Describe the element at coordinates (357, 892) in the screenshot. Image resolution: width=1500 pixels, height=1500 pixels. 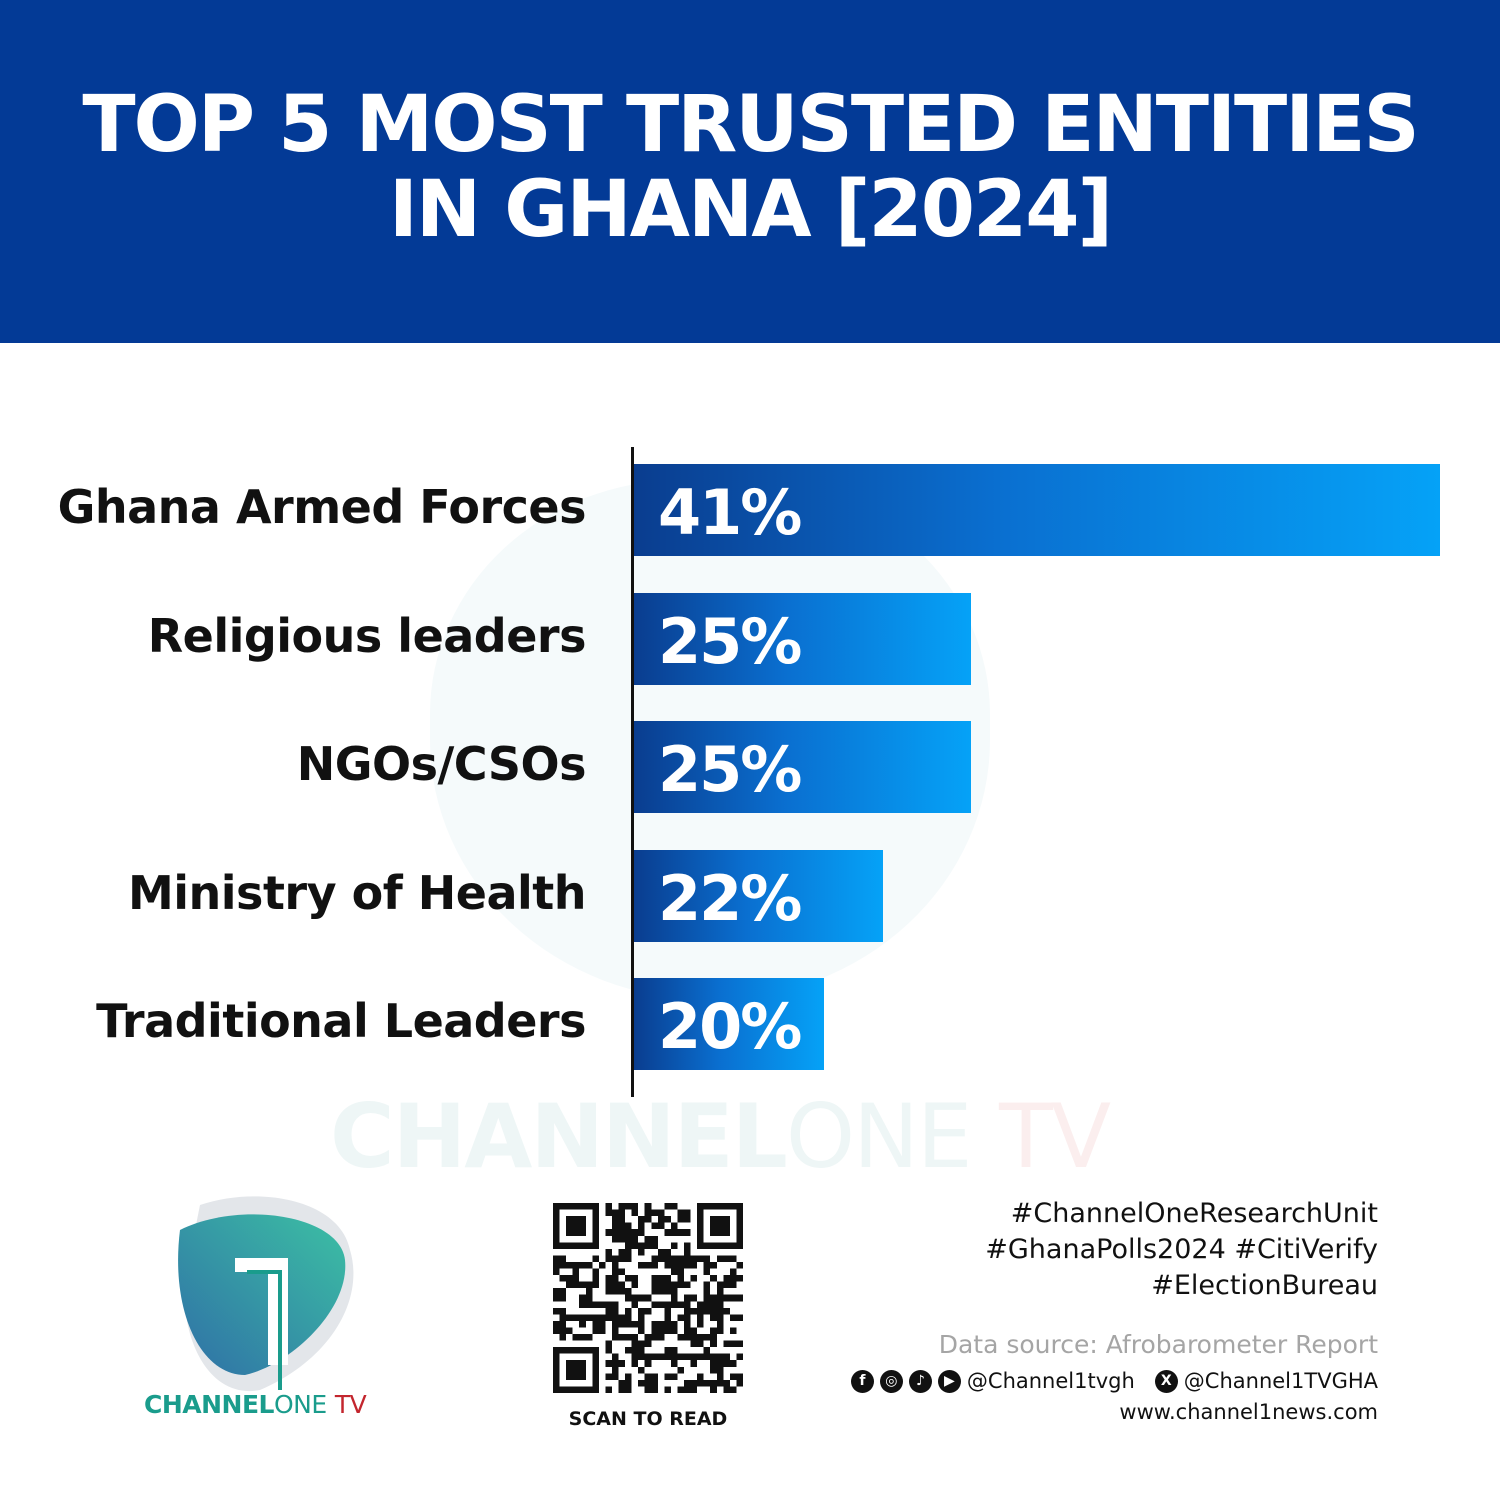
I see `category-label: Ministry of Health` at that location.